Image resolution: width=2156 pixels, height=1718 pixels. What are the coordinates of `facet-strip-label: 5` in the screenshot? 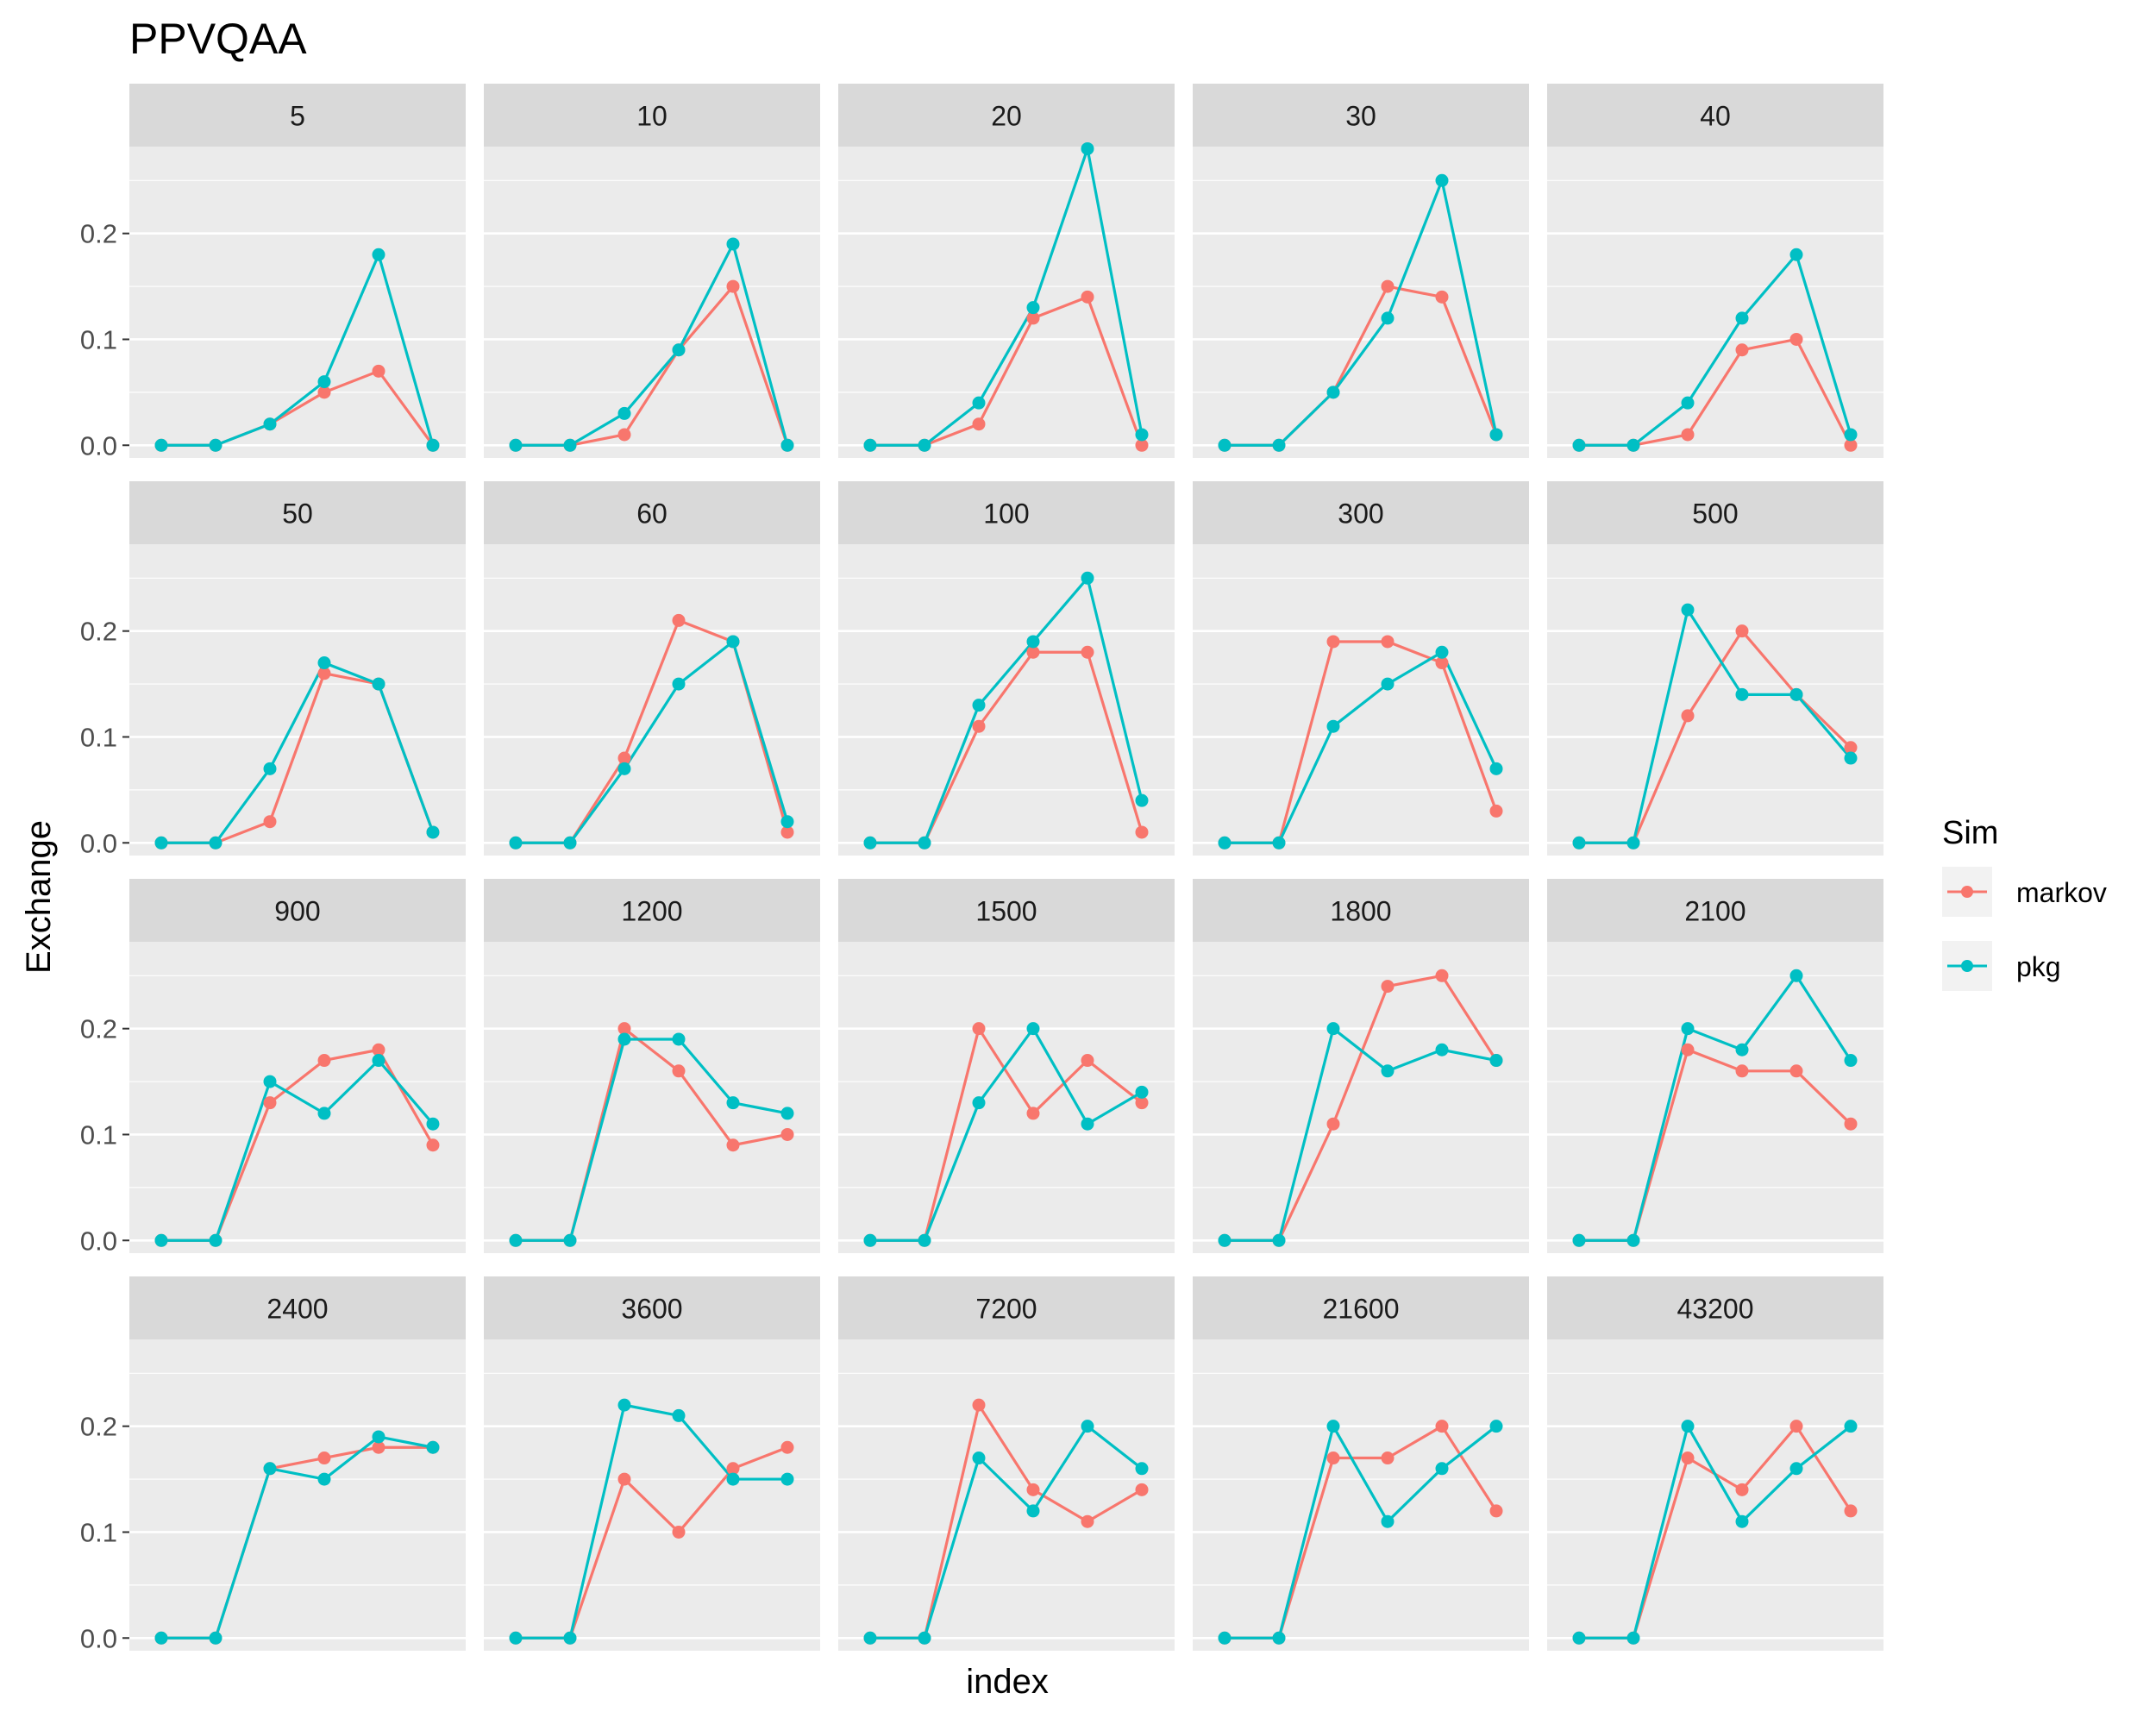 It's located at (297, 116).